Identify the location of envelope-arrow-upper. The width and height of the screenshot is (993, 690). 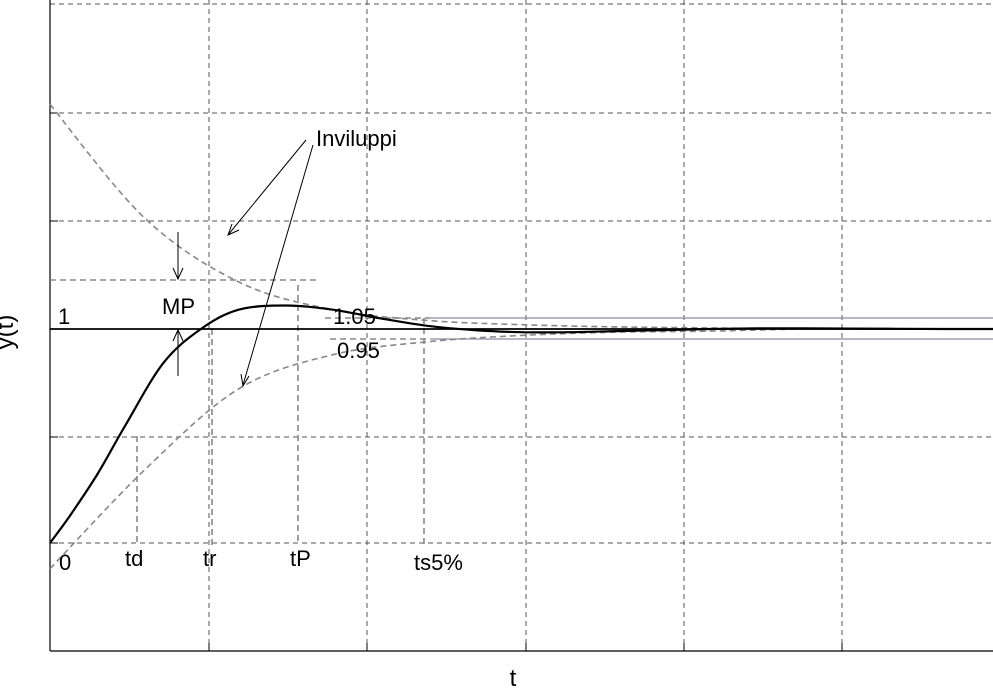
(267, 187).